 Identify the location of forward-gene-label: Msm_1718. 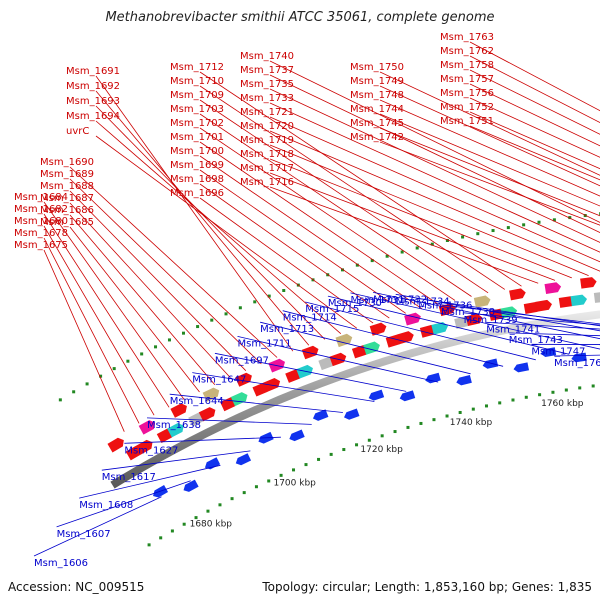
(267, 154).